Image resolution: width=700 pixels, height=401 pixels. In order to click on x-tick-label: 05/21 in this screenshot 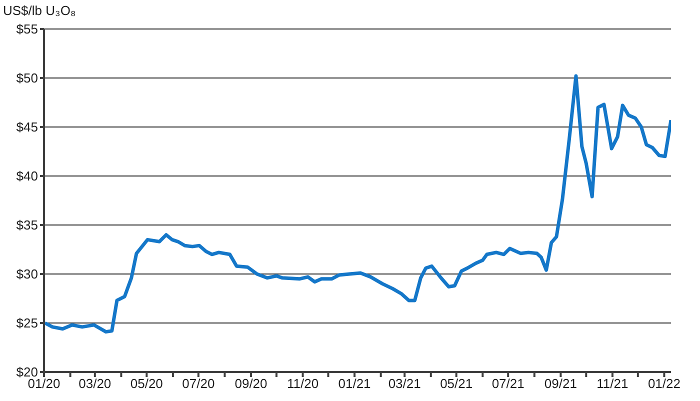, I will do `click(456, 384)`.